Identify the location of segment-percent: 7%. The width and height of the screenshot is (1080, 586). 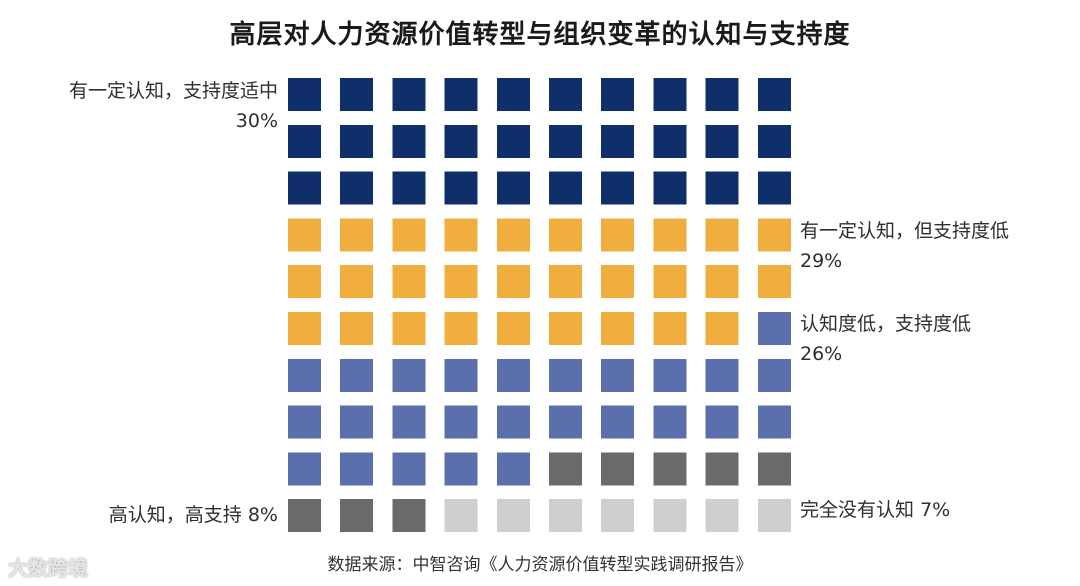
(935, 510).